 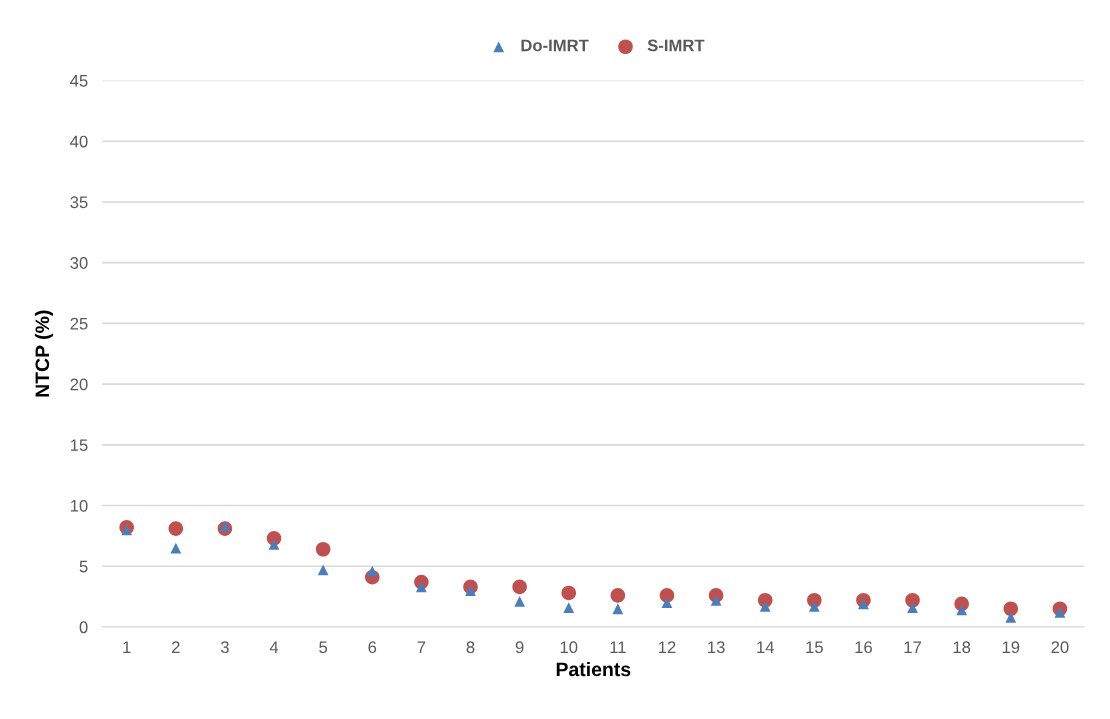 I want to click on x-tick-label: 15, so click(x=814, y=647).